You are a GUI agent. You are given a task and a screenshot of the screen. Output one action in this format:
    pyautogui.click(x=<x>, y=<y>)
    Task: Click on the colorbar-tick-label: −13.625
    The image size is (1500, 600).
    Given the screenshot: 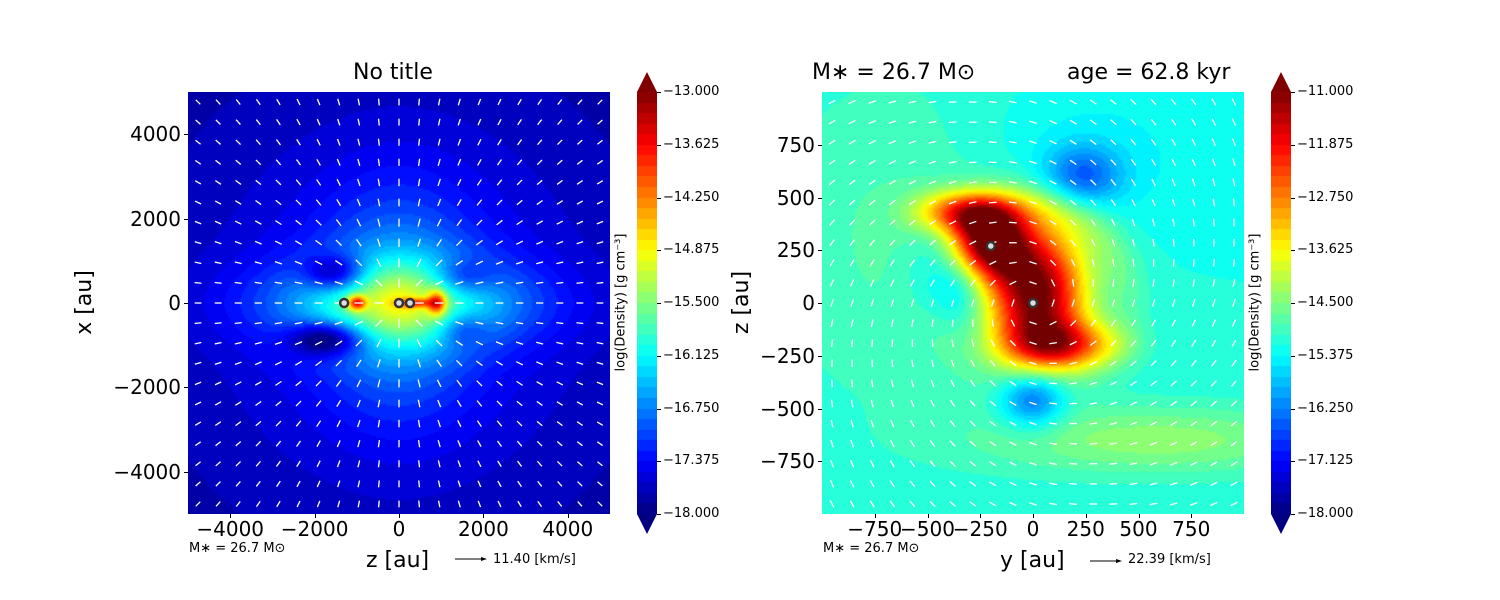 What is the action you would take?
    pyautogui.click(x=1325, y=250)
    